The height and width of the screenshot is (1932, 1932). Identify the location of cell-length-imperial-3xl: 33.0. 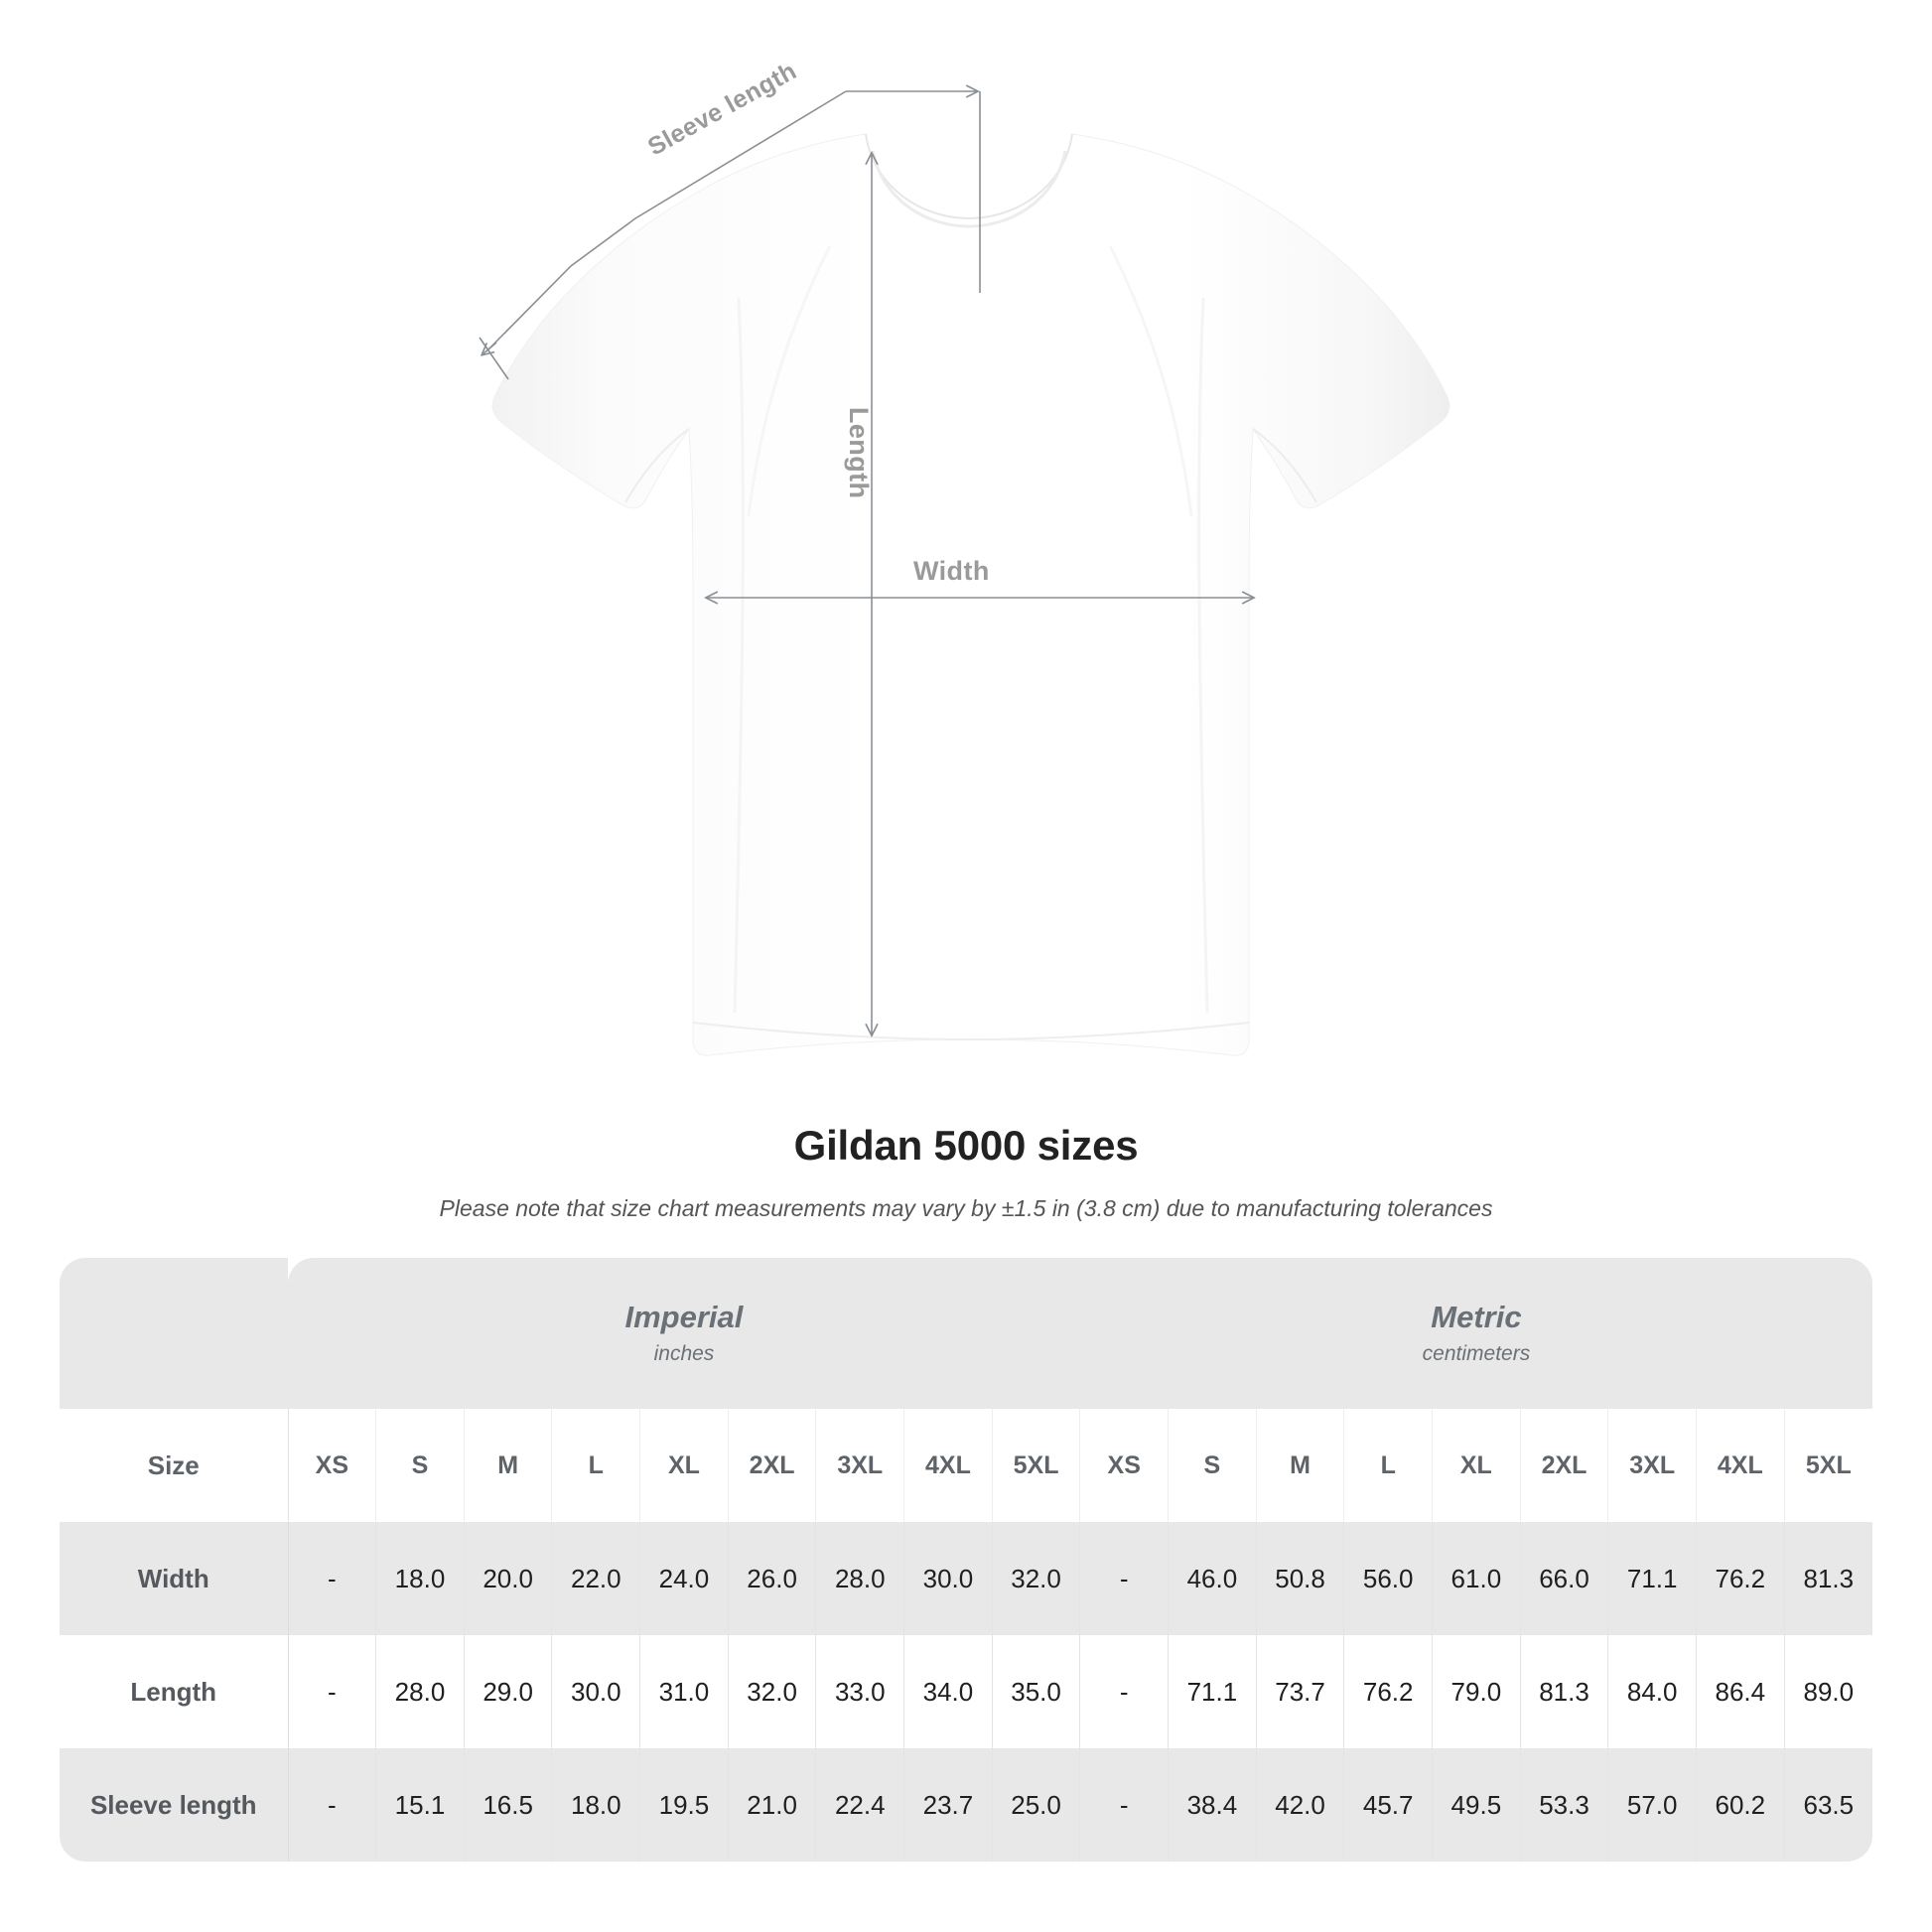
(860, 1692).